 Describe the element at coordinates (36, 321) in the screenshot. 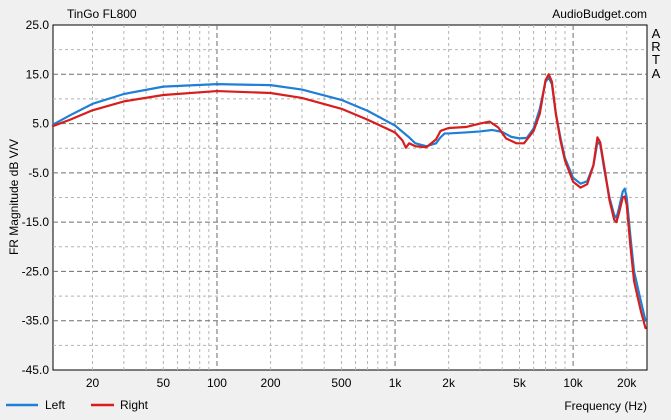

I see `y-tick-label: -35.0` at that location.